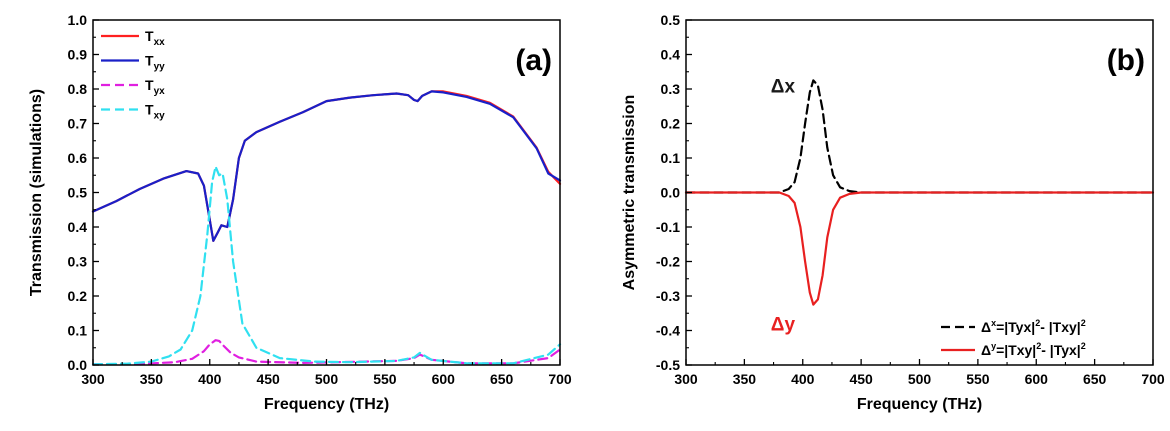 The height and width of the screenshot is (431, 1170). What do you see at coordinates (783, 86) in the screenshot?
I see `annotation-label: Δx` at bounding box center [783, 86].